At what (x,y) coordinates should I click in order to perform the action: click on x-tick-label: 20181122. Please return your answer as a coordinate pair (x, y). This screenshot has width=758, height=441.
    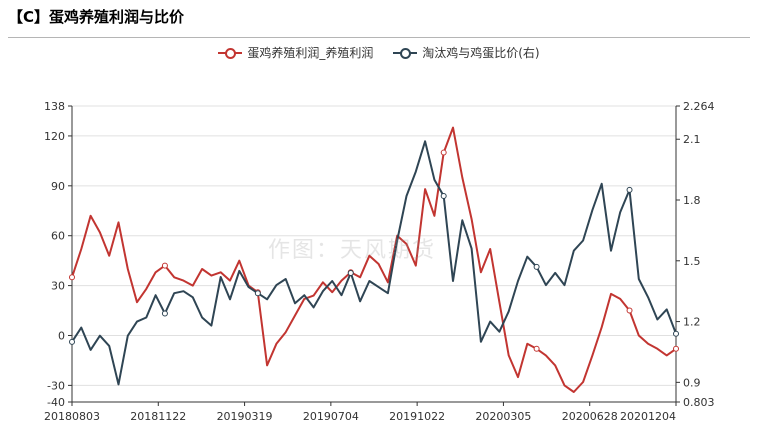
    Looking at the image, I should click on (158, 416).